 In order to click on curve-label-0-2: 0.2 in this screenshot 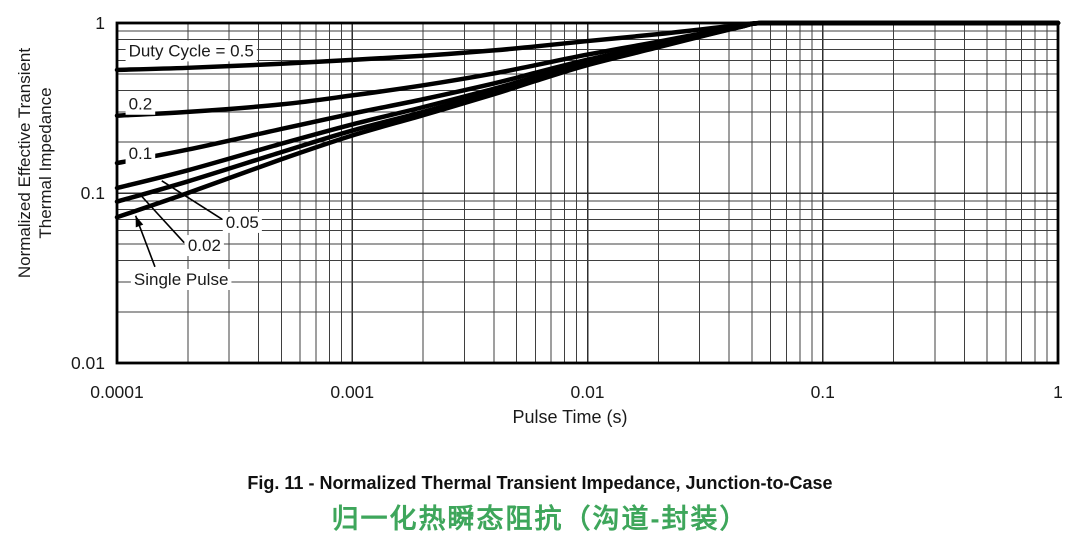, I will do `click(141, 104)`.